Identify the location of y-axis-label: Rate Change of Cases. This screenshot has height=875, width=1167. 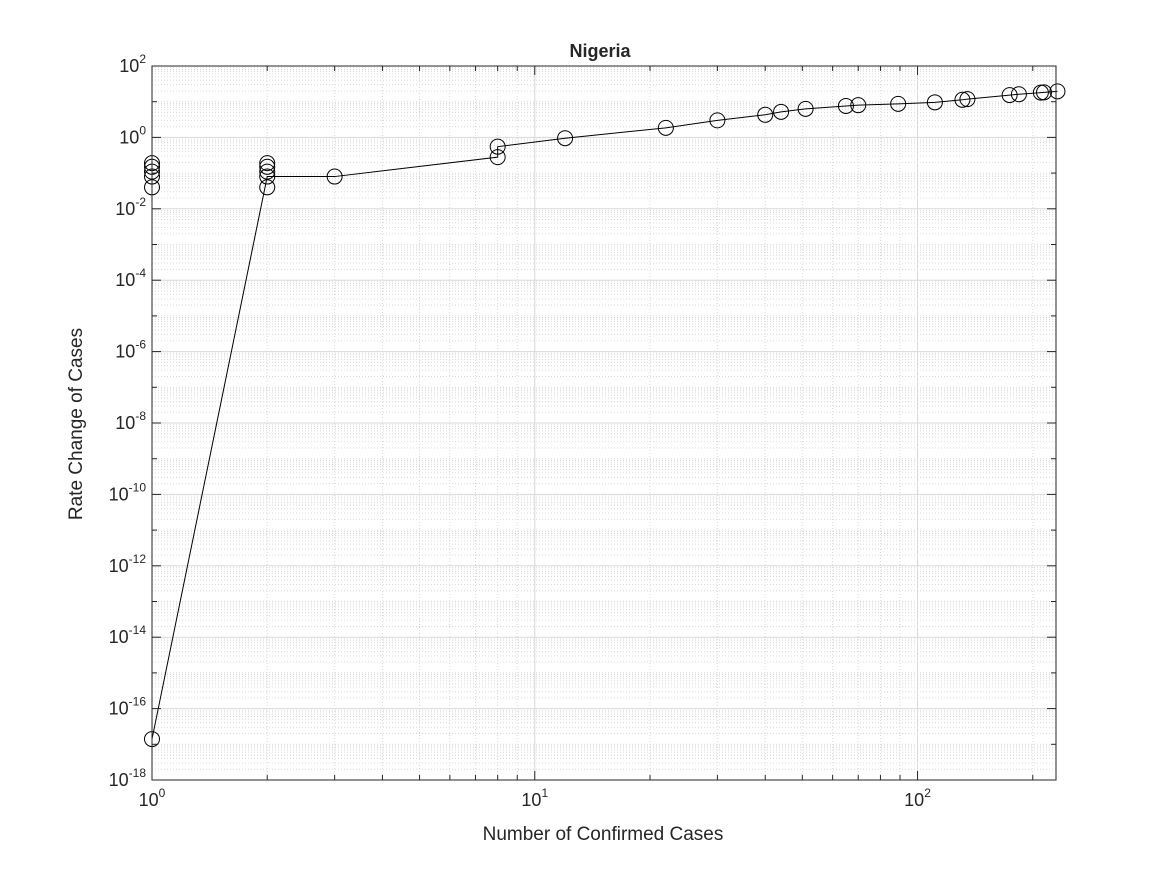
(76, 424).